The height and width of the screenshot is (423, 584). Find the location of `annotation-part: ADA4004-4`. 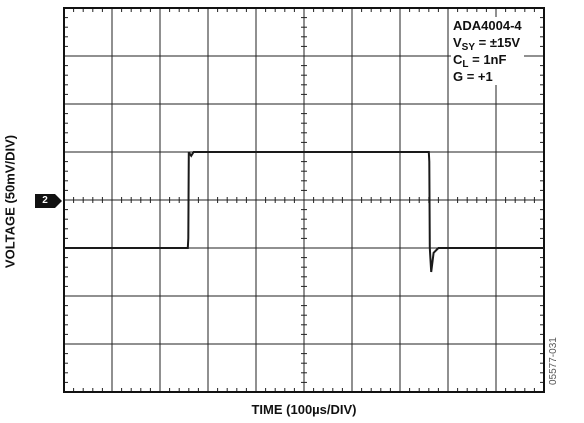

annotation-part: ADA4004-4 is located at coordinates (487, 25).